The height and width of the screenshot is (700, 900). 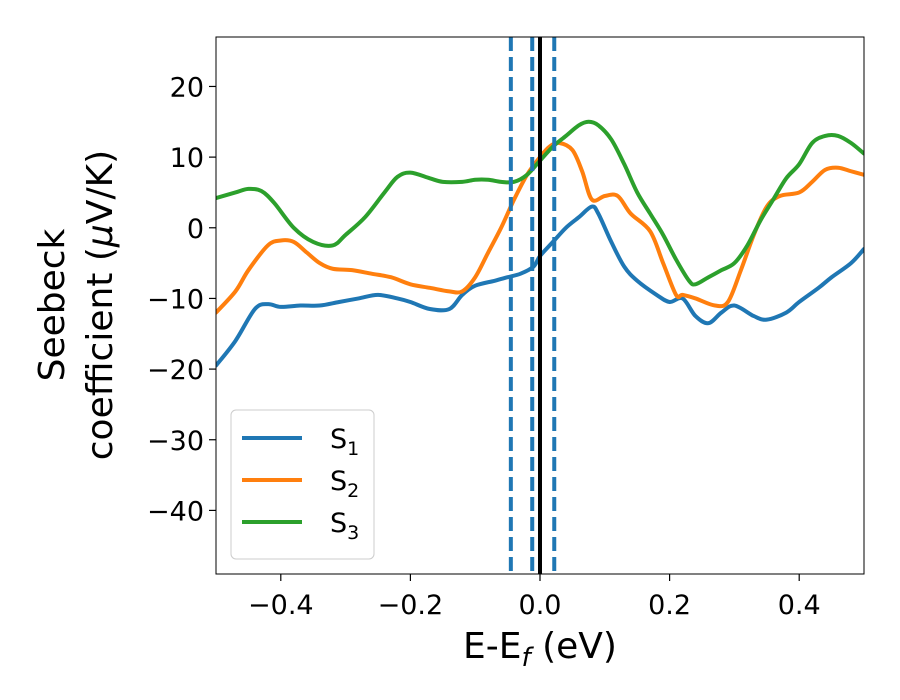 What do you see at coordinates (669, 605) in the screenshot?
I see `x-tick-label: 0.2` at bounding box center [669, 605].